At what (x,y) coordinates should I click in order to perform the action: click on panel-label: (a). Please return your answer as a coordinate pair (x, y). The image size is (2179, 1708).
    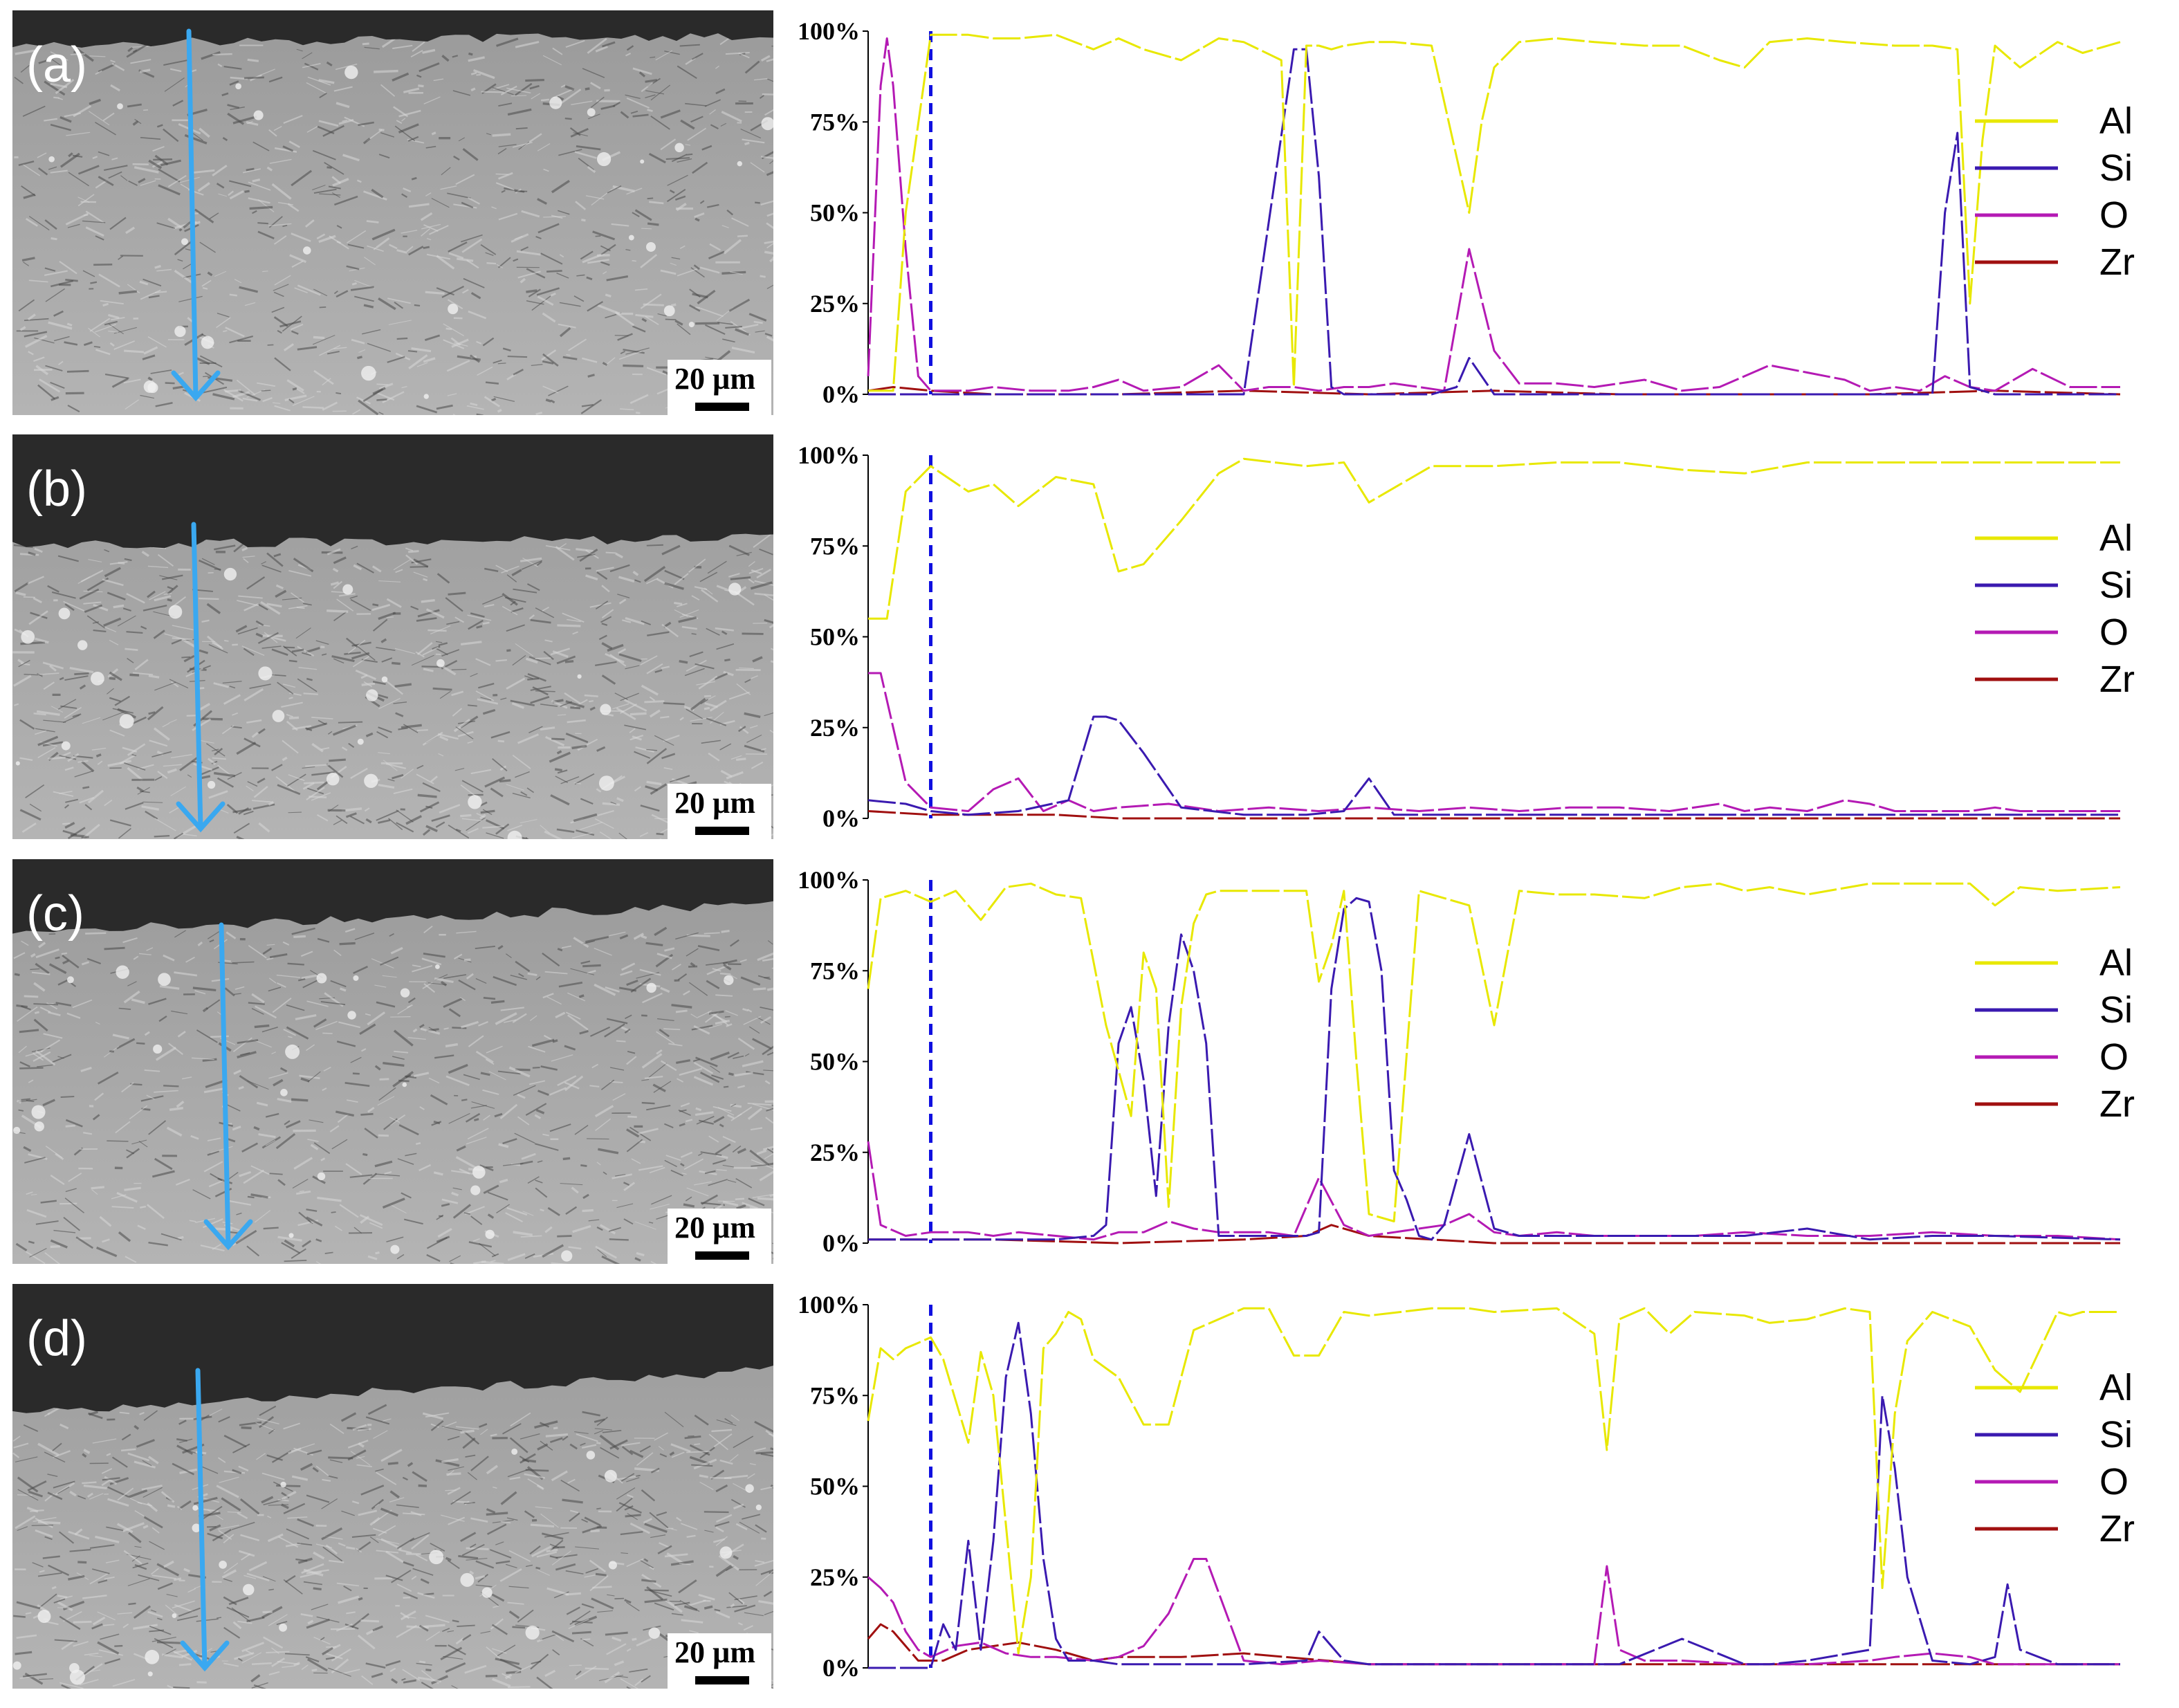
    Looking at the image, I should click on (57, 65).